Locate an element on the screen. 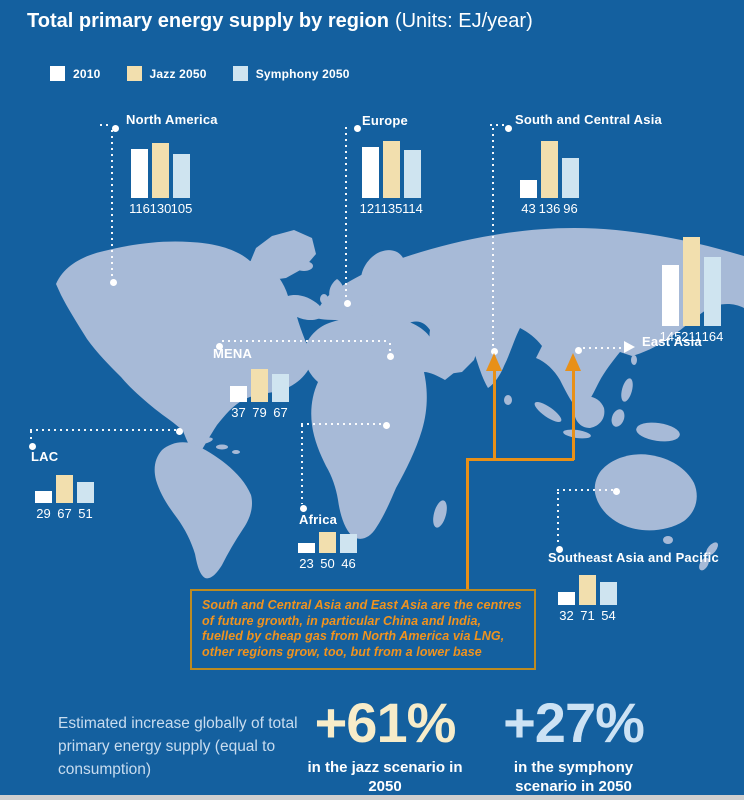  legend-item-1: 2010 is located at coordinates (75, 73).